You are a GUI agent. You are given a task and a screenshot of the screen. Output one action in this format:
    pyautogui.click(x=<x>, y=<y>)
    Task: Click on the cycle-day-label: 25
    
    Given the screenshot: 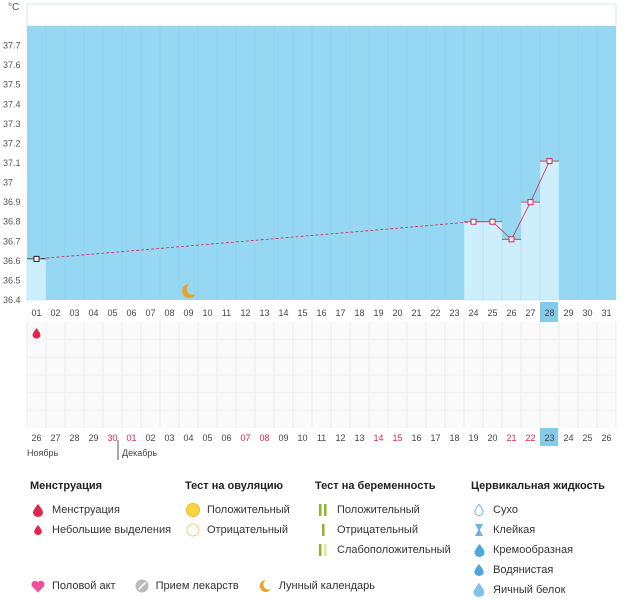 What is the action you would take?
    pyautogui.click(x=492, y=313)
    